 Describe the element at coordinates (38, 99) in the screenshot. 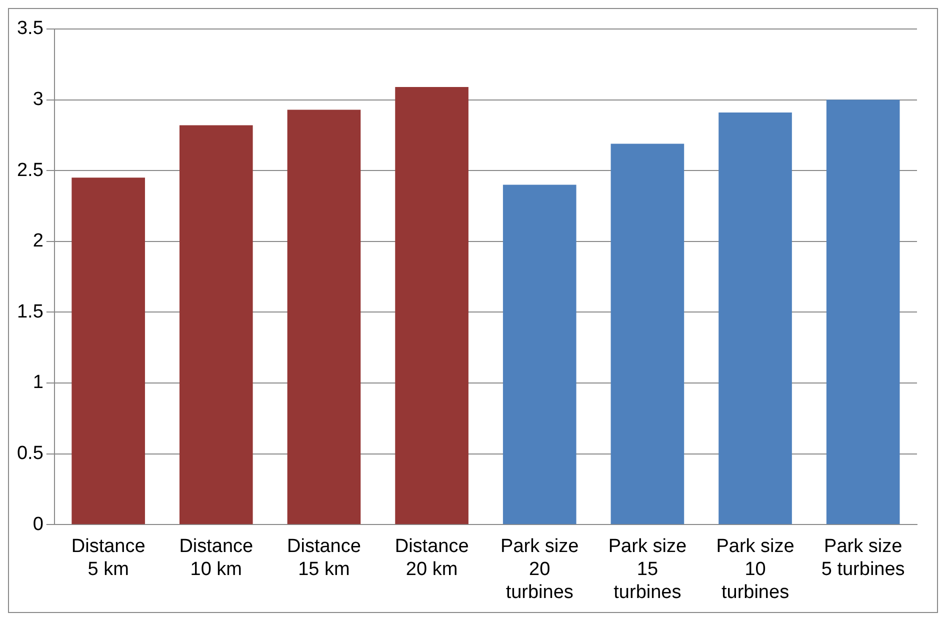

I see `y-tick-label: 3` at that location.